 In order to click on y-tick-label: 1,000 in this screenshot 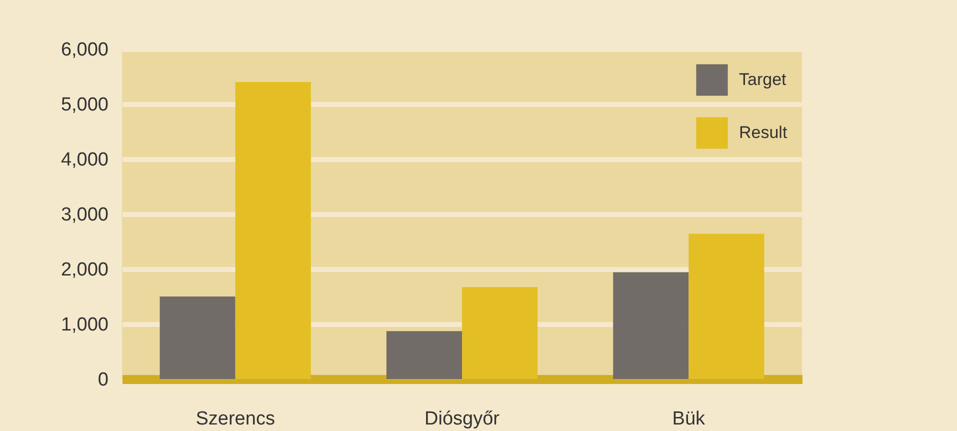, I will do `click(84, 325)`.